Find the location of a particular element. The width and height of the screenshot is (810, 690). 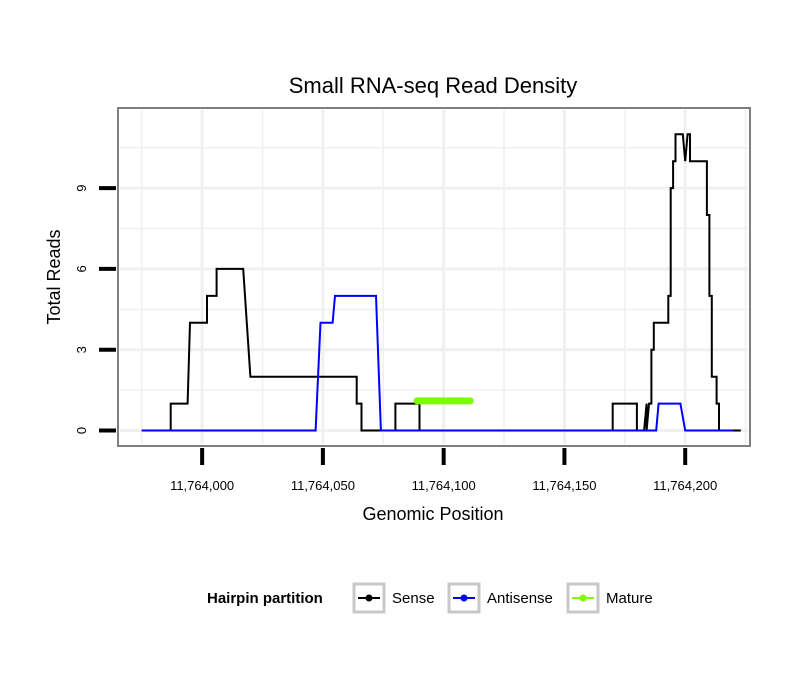

y-tick-label: 9 is located at coordinates (81, 187).